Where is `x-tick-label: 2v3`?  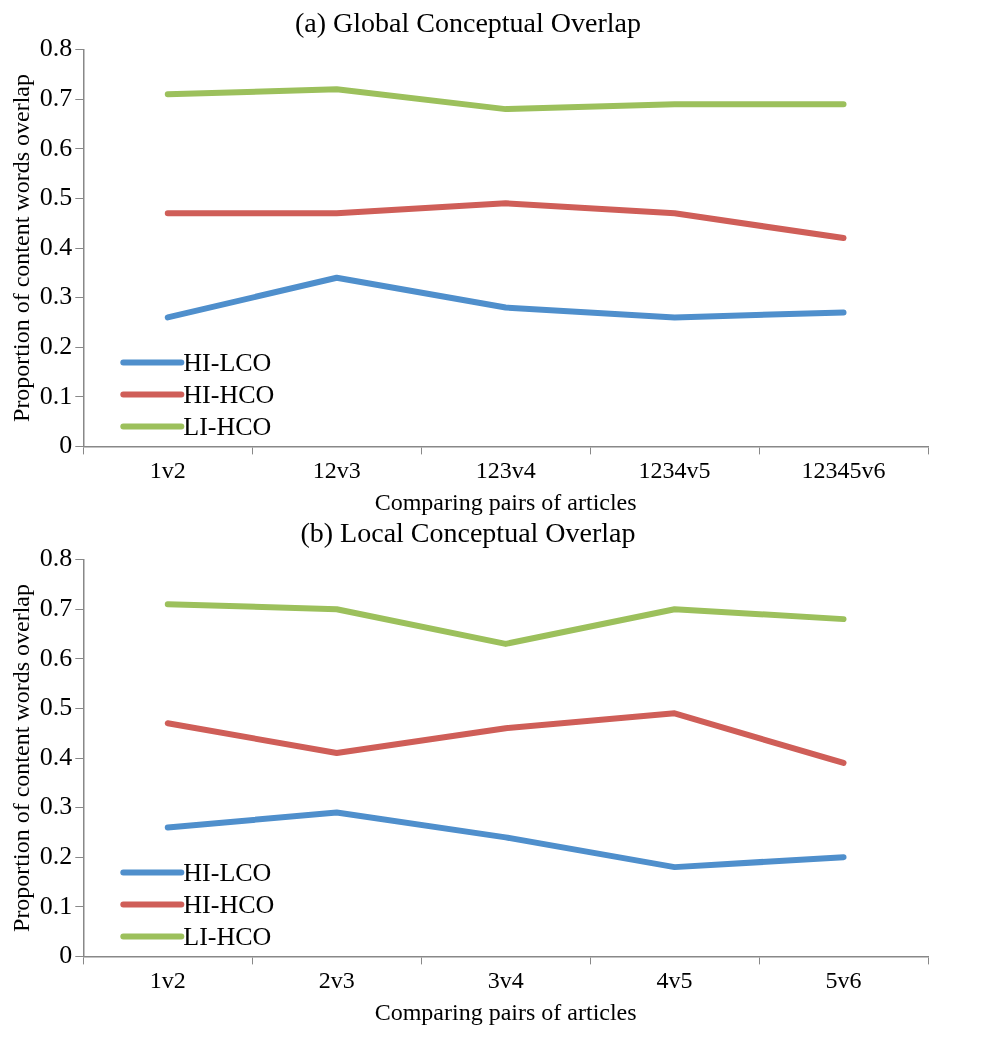 x-tick-label: 2v3 is located at coordinates (336, 980).